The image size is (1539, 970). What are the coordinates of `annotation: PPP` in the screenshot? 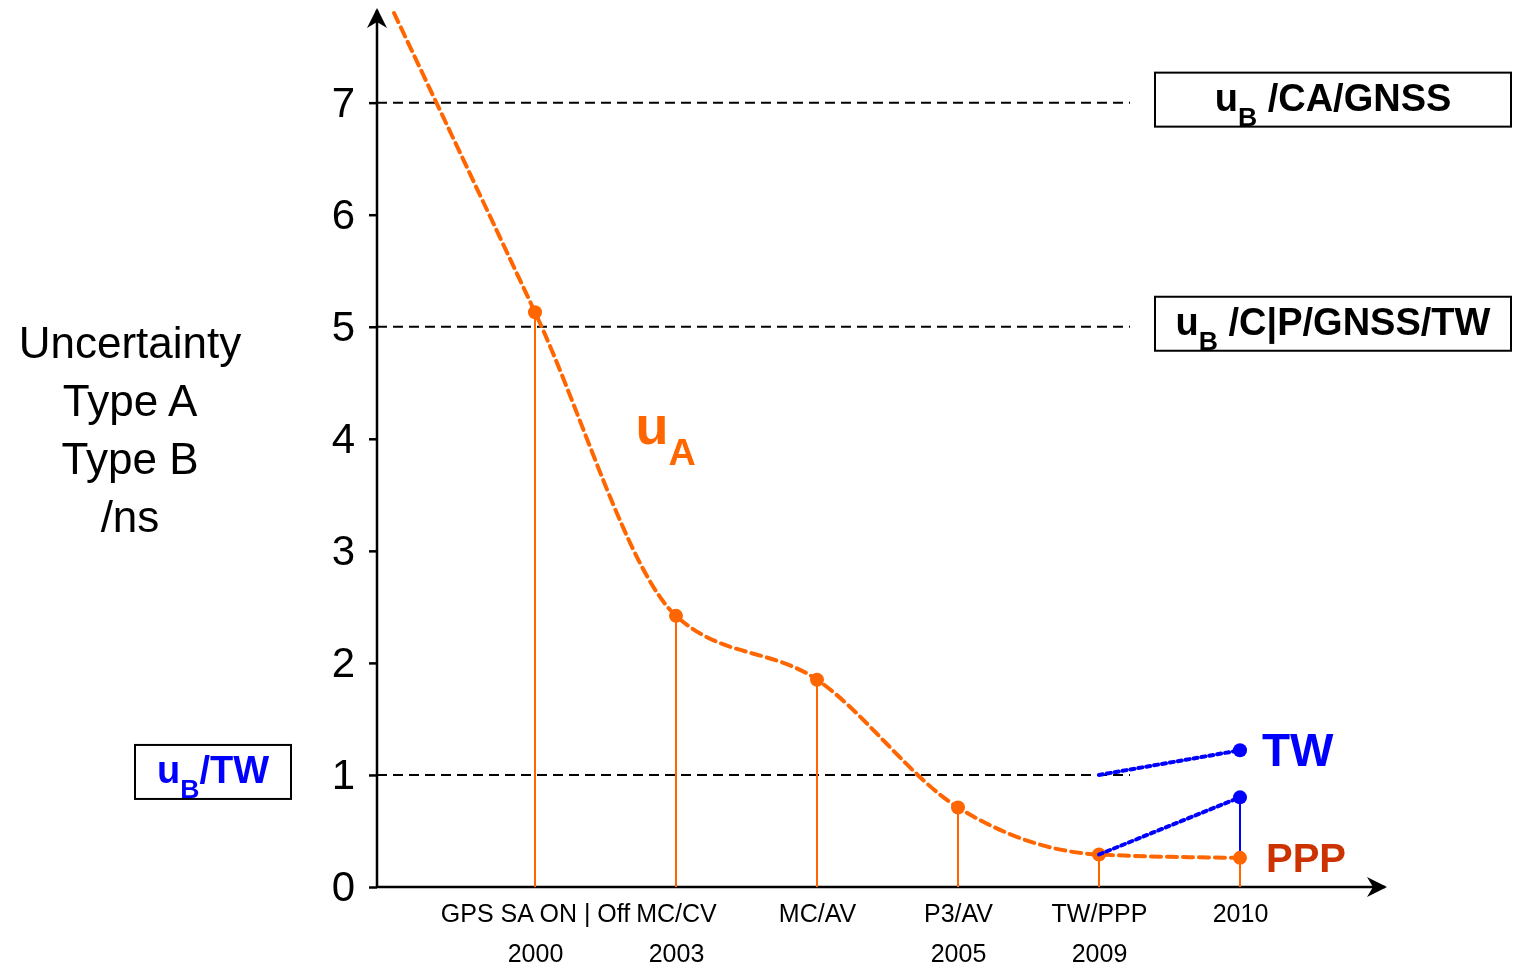 It's located at (1306, 857).